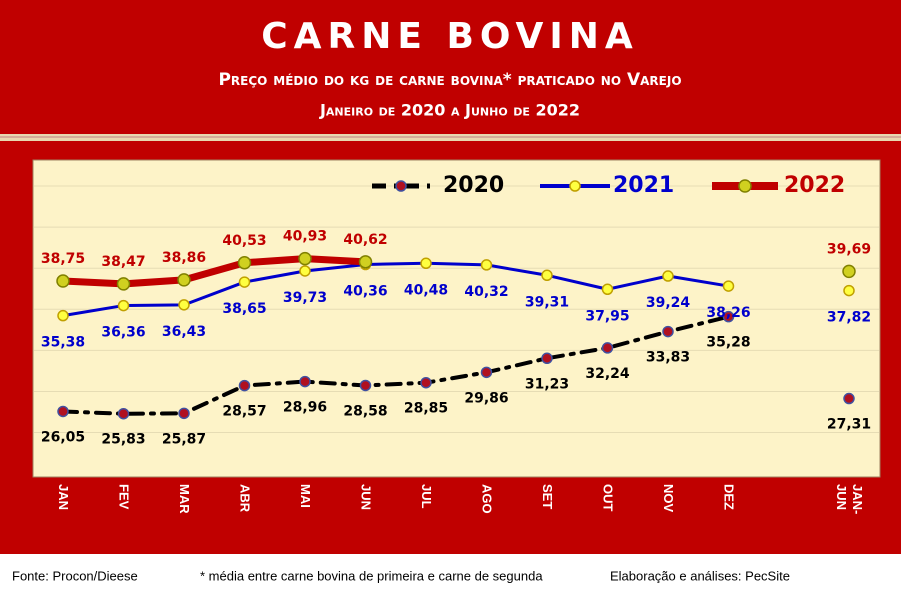 The width and height of the screenshot is (901, 591). I want to click on data-label: 40,53, so click(244, 241).